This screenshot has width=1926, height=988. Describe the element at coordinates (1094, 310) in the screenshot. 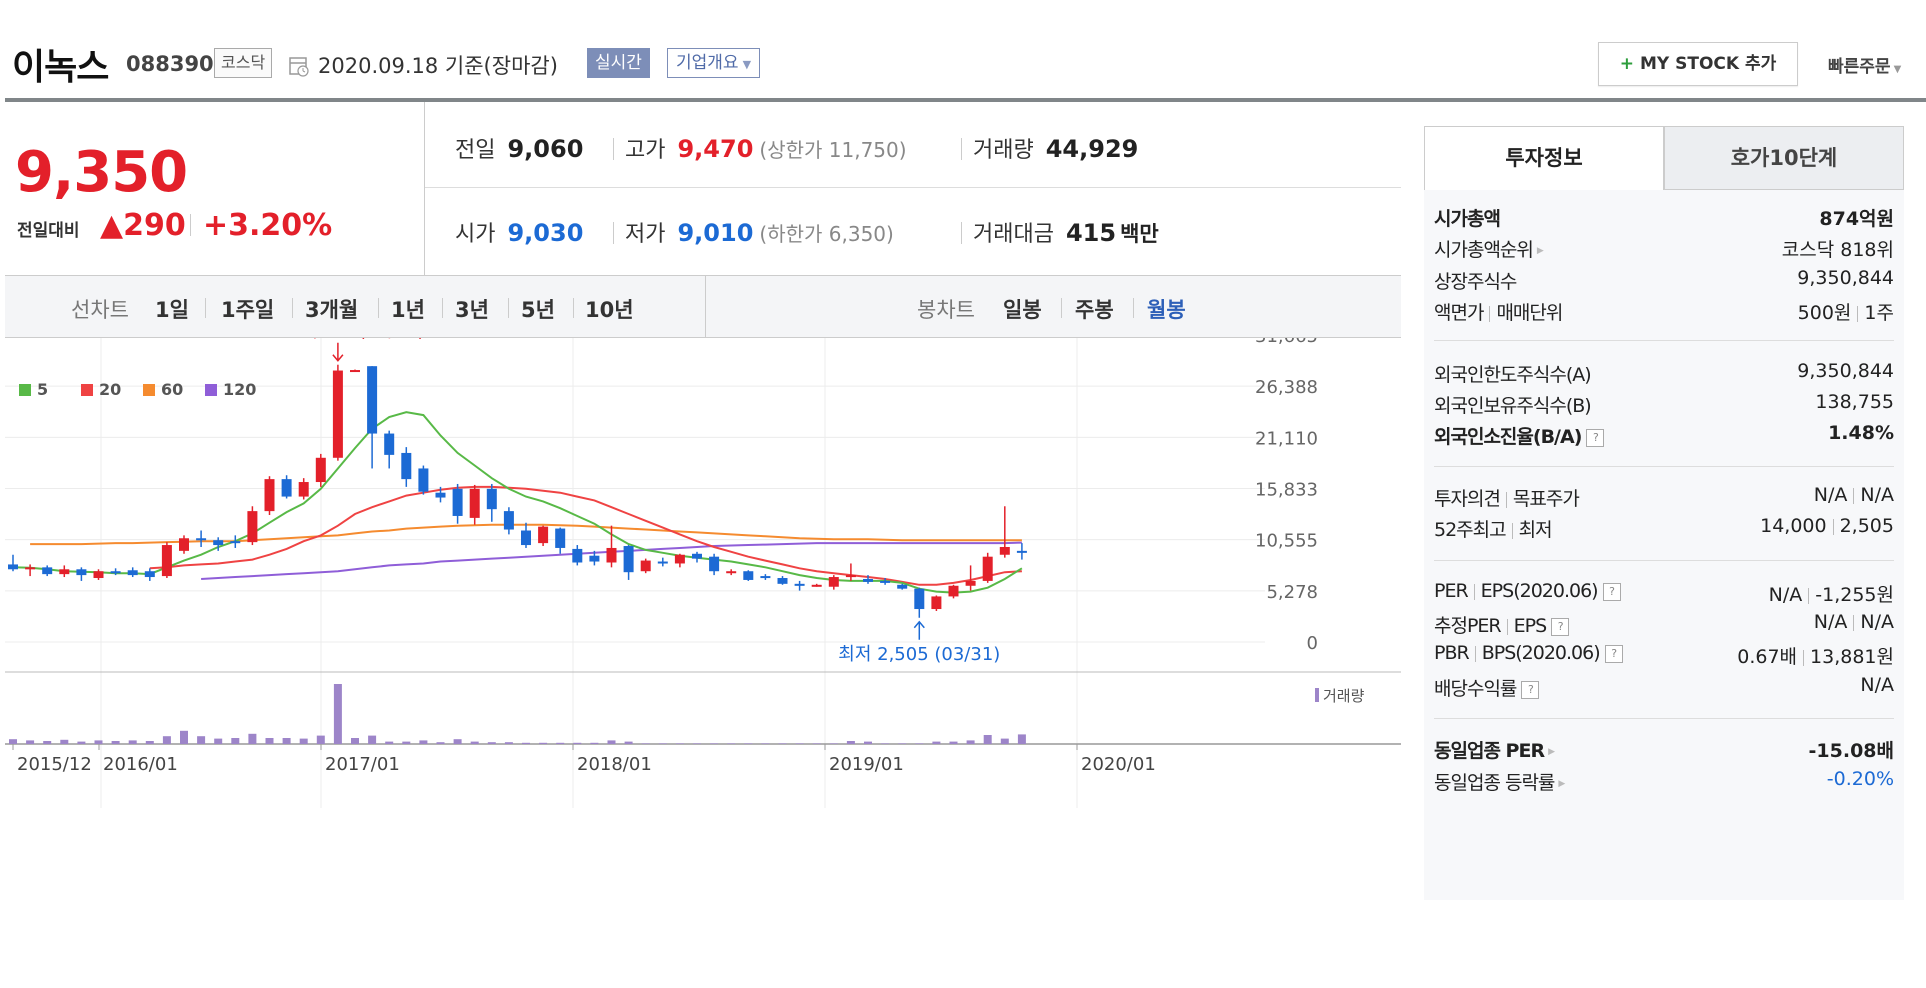

I see `candle-weekly: 주봉` at that location.